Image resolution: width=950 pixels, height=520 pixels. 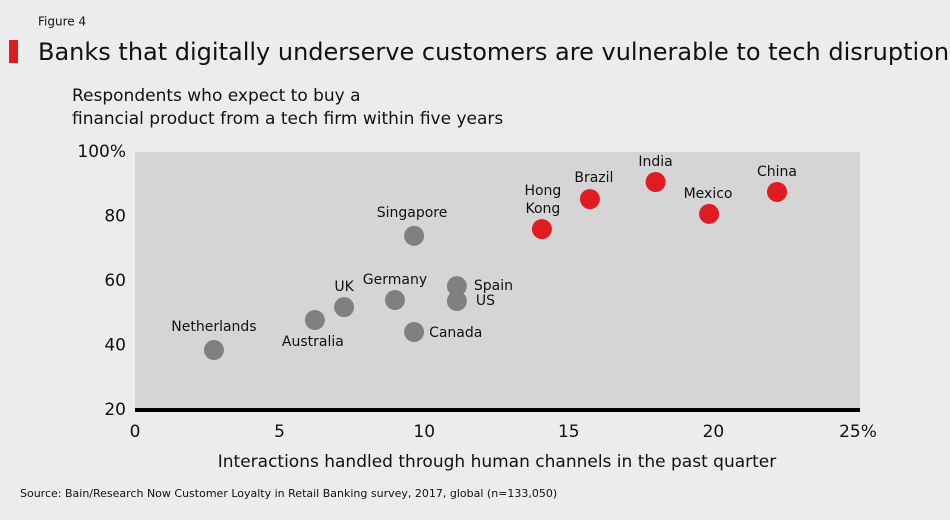 I want to click on point-label: China, so click(x=777, y=171).